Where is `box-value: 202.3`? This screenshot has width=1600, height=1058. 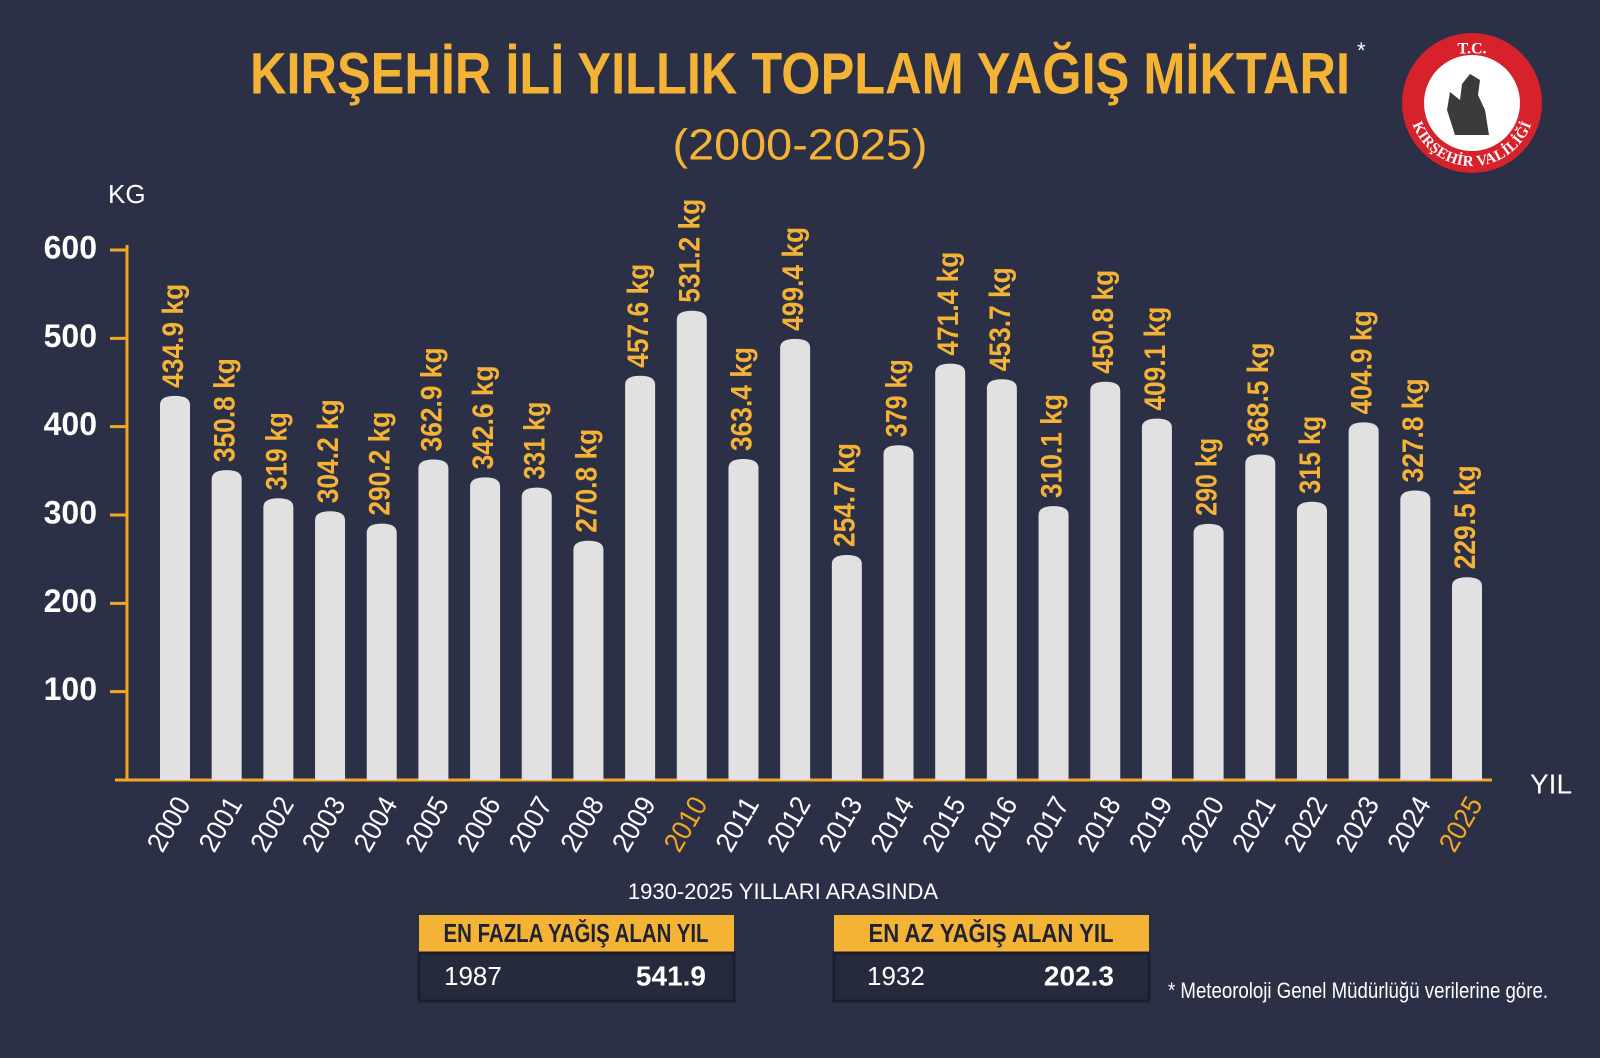
box-value: 202.3 is located at coordinates (1079, 975).